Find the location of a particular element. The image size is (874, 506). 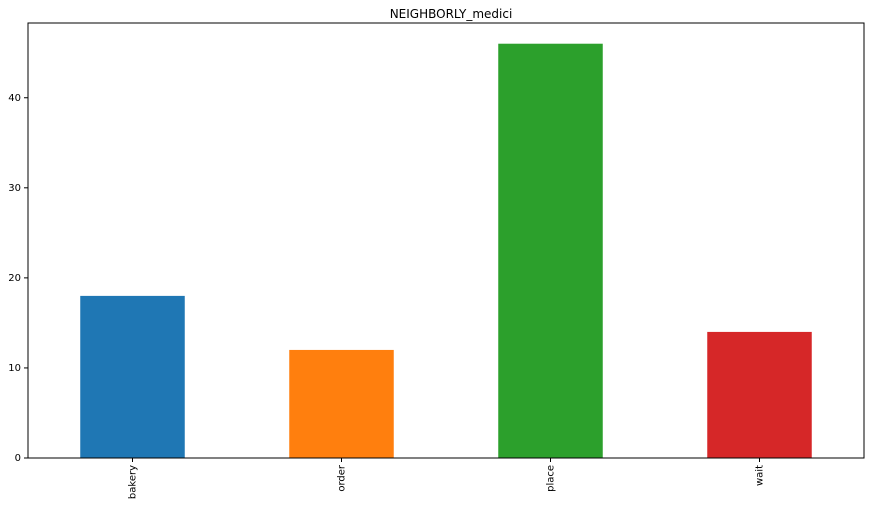

y-tick-label: 20 is located at coordinates (14, 278).